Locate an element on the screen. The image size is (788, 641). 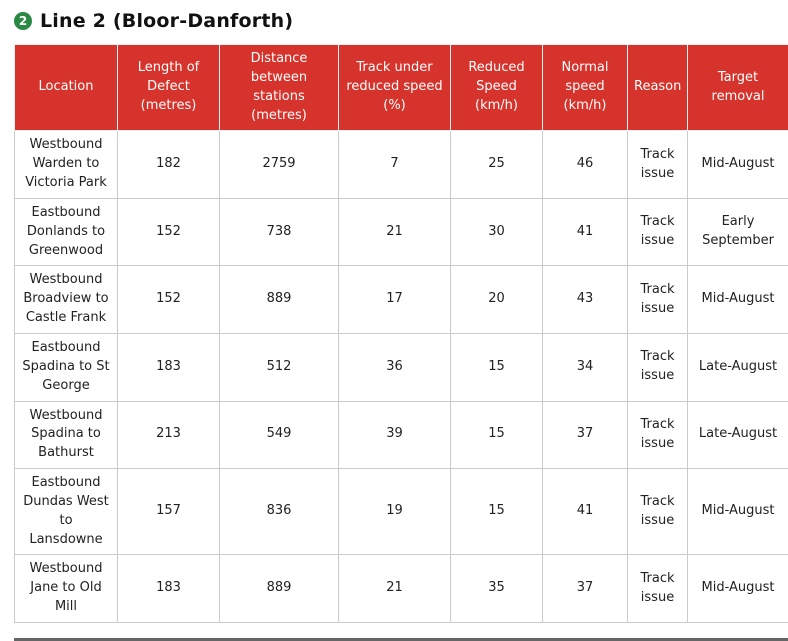
cell-location: Eastbound Spadina to St George is located at coordinates (66, 367).